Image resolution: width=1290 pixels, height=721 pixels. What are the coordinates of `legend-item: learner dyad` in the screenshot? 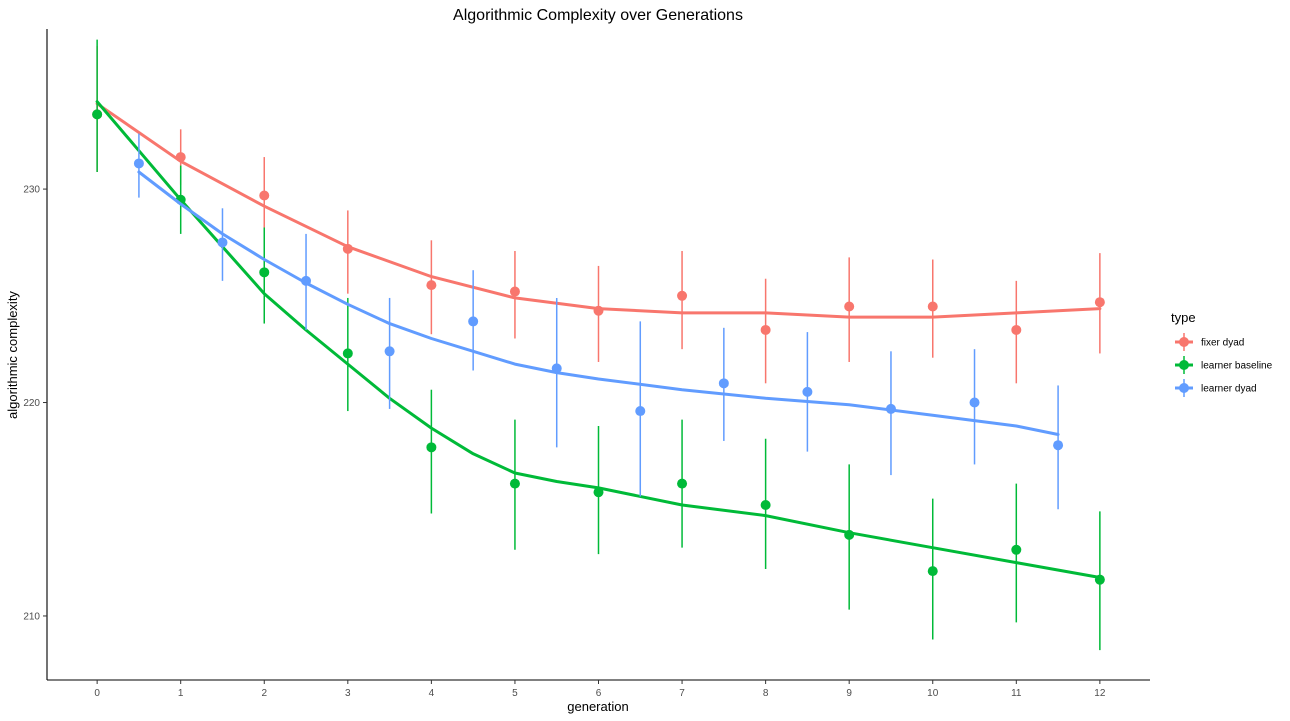 It's located at (1216, 388).